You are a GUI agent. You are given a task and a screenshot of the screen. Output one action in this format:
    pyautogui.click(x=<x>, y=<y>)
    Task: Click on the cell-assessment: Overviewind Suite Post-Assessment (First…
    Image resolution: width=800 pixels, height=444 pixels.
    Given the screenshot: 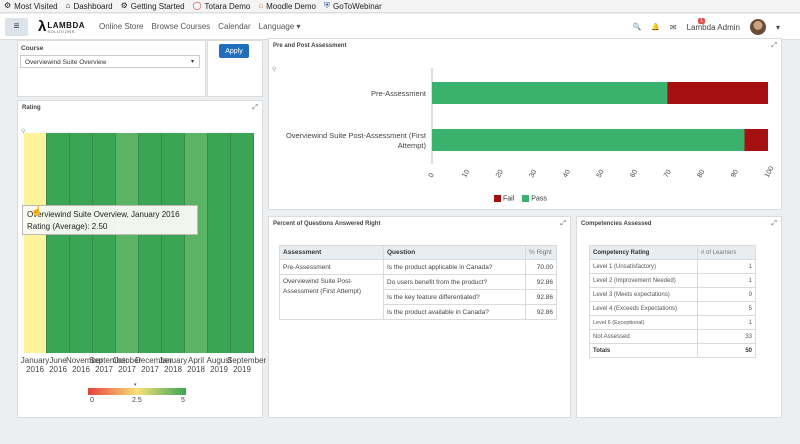 What is the action you would take?
    pyautogui.click(x=331, y=297)
    